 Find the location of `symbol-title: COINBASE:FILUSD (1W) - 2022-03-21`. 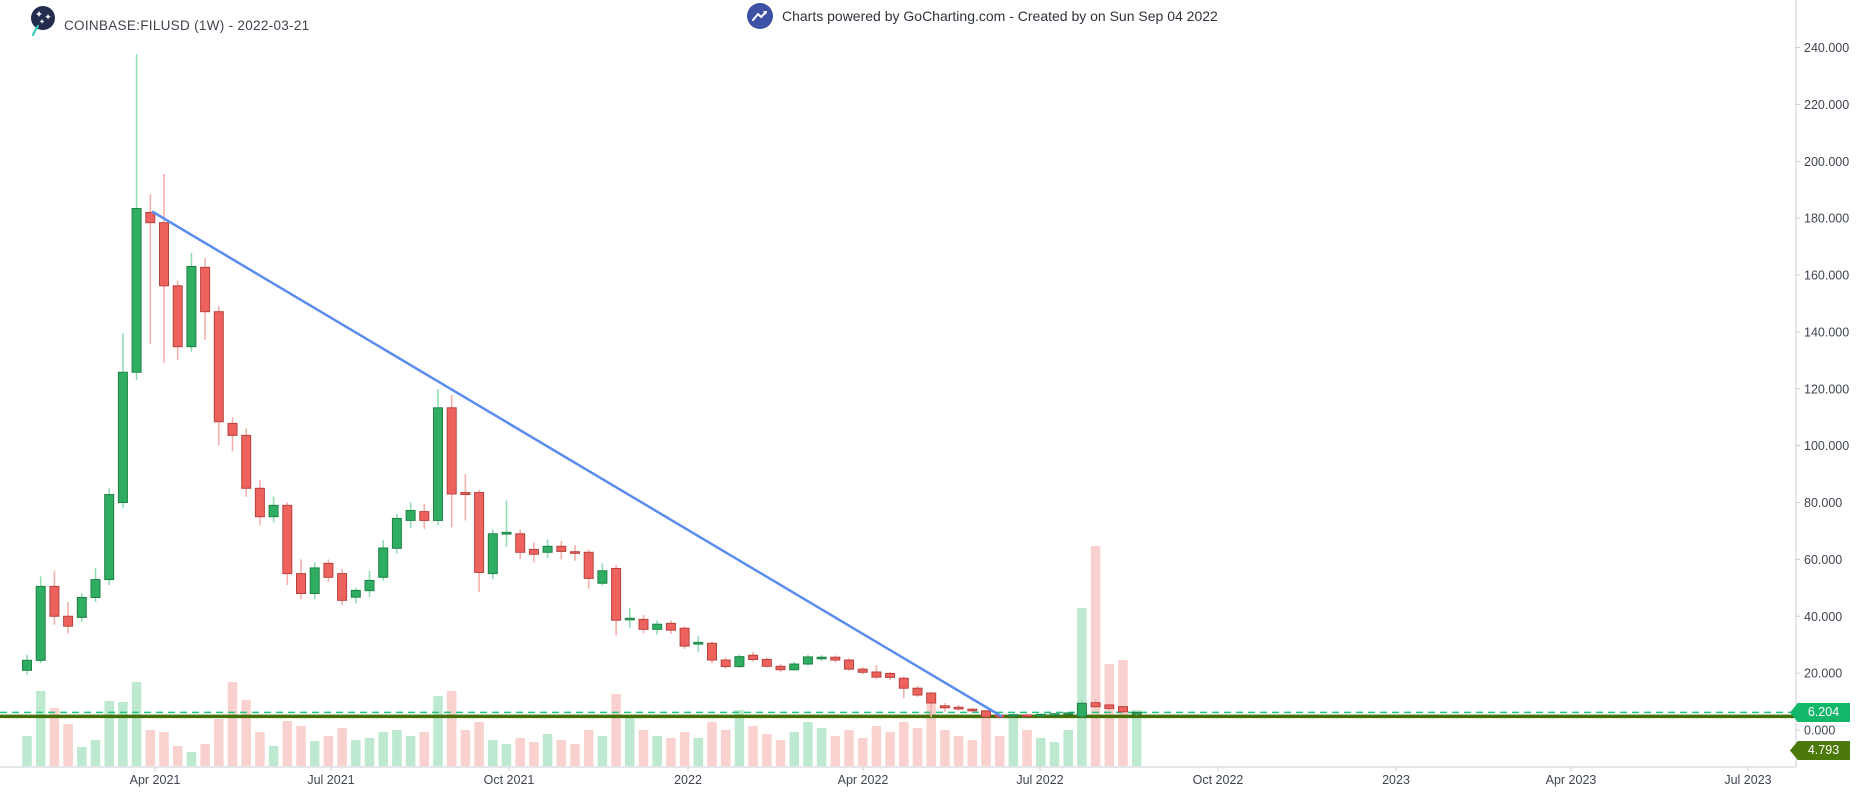

symbol-title: COINBASE:FILUSD (1W) - 2022-03-21 is located at coordinates (187, 25).